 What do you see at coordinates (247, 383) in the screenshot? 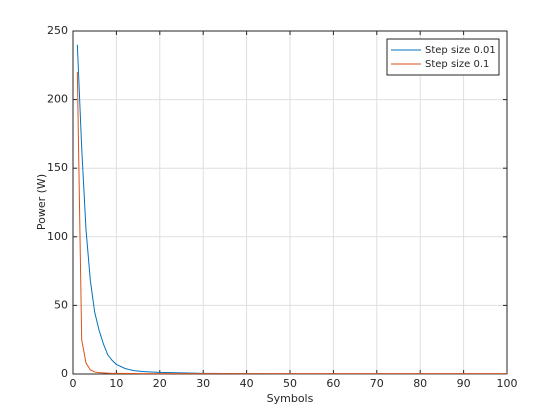
I see `x-tick-label: 40` at bounding box center [247, 383].